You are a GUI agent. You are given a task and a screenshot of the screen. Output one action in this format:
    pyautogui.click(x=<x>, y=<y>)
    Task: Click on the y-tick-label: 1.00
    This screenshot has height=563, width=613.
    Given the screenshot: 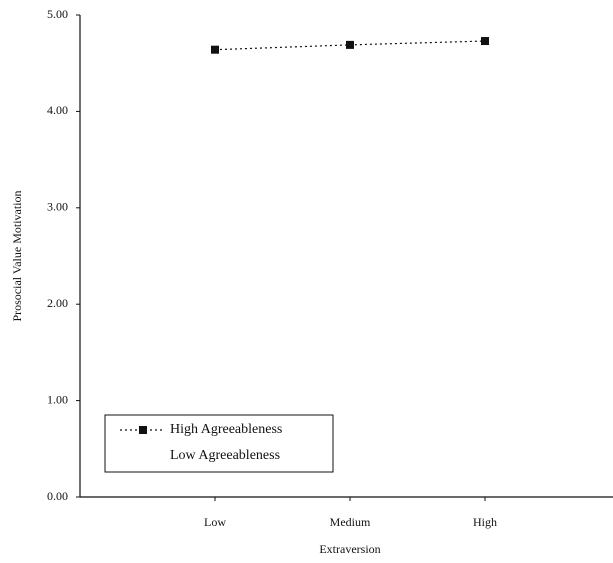 What is the action you would take?
    pyautogui.click(x=57, y=399)
    